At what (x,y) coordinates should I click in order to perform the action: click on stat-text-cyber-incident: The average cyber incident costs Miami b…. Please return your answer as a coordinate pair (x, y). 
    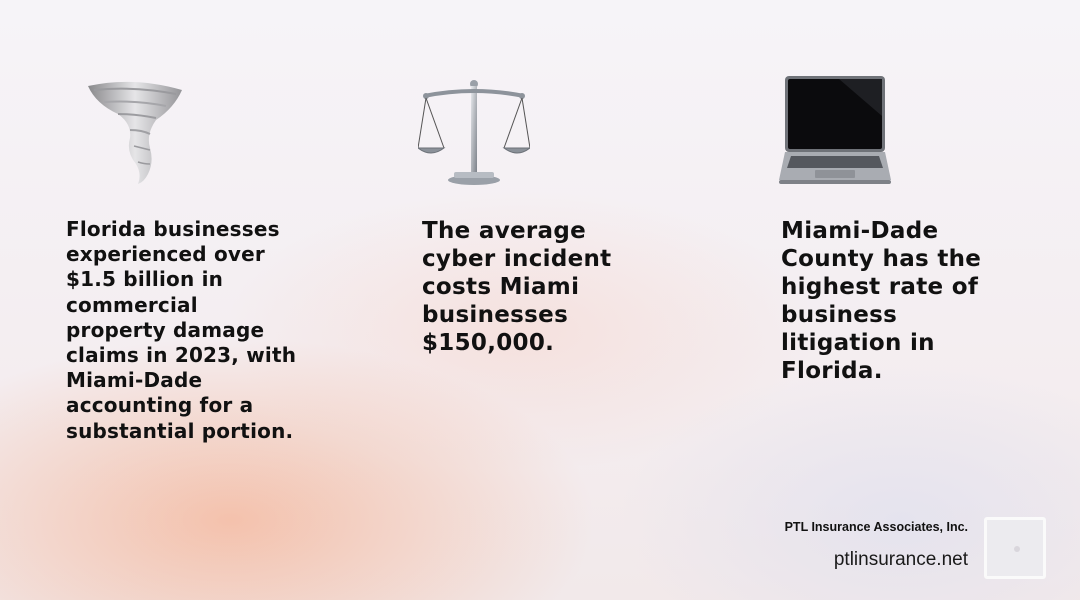
    Looking at the image, I should click on (517, 287).